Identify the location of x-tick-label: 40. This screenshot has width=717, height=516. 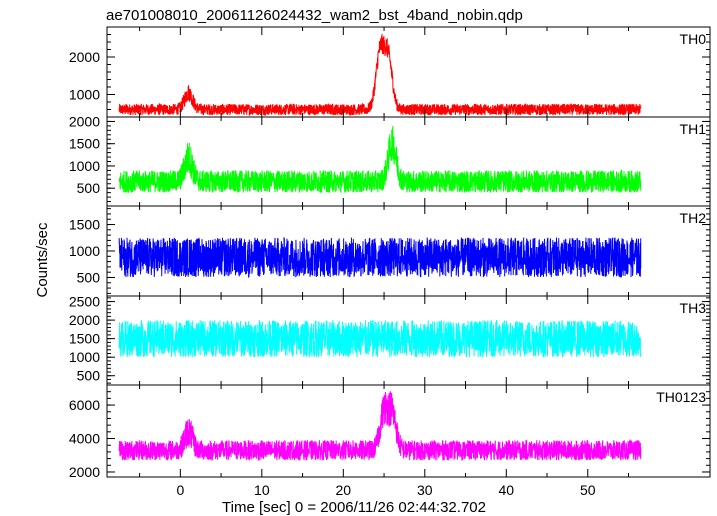
(506, 490).